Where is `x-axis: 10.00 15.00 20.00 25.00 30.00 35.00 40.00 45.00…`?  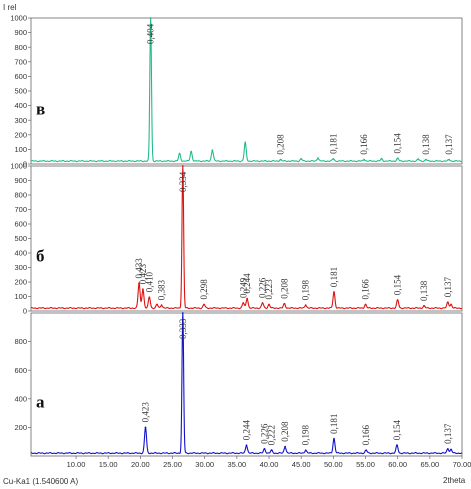
x-axis: 10.00 15.00 20.00 25.00 30.00 35.00 40.00 45.00… is located at coordinates (269, 462).